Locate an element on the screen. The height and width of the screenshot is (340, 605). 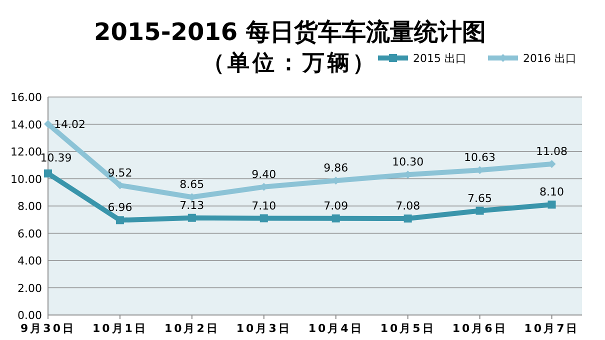
data-label: 11.08 is located at coordinates (552, 151).